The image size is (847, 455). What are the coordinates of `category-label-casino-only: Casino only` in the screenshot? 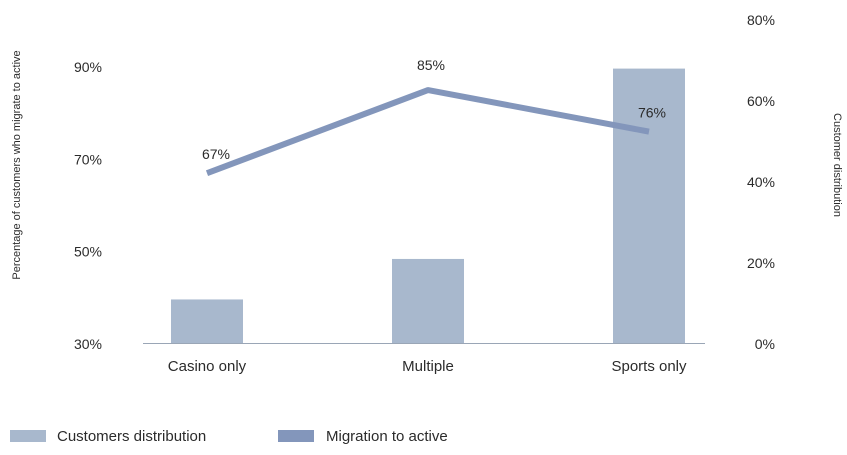 It's located at (207, 366).